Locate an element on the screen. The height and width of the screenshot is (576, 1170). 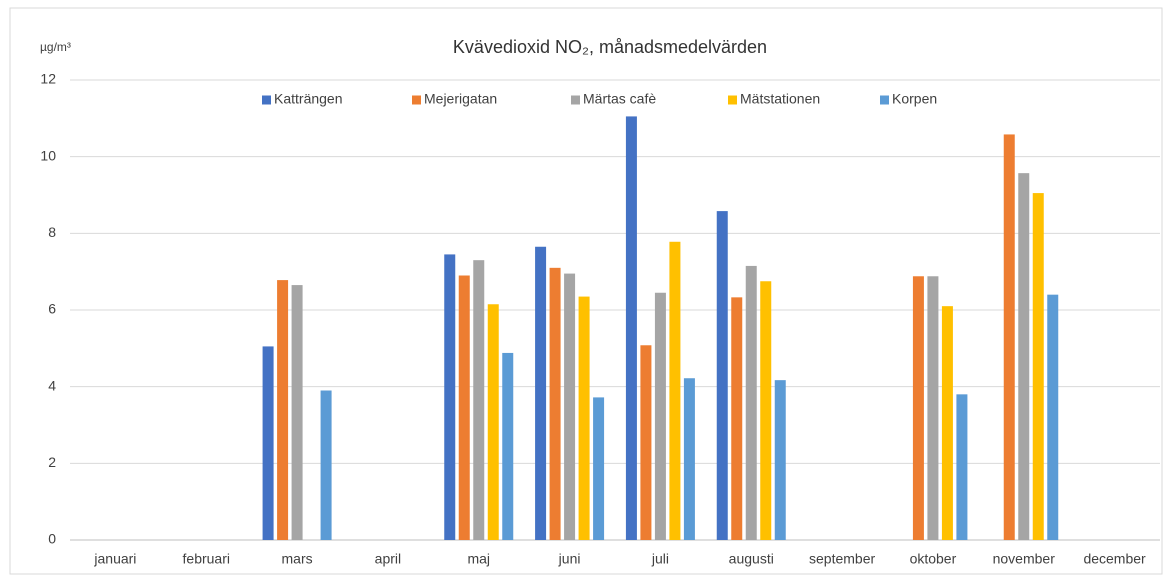
y-tick-label: 8 is located at coordinates (52, 232).